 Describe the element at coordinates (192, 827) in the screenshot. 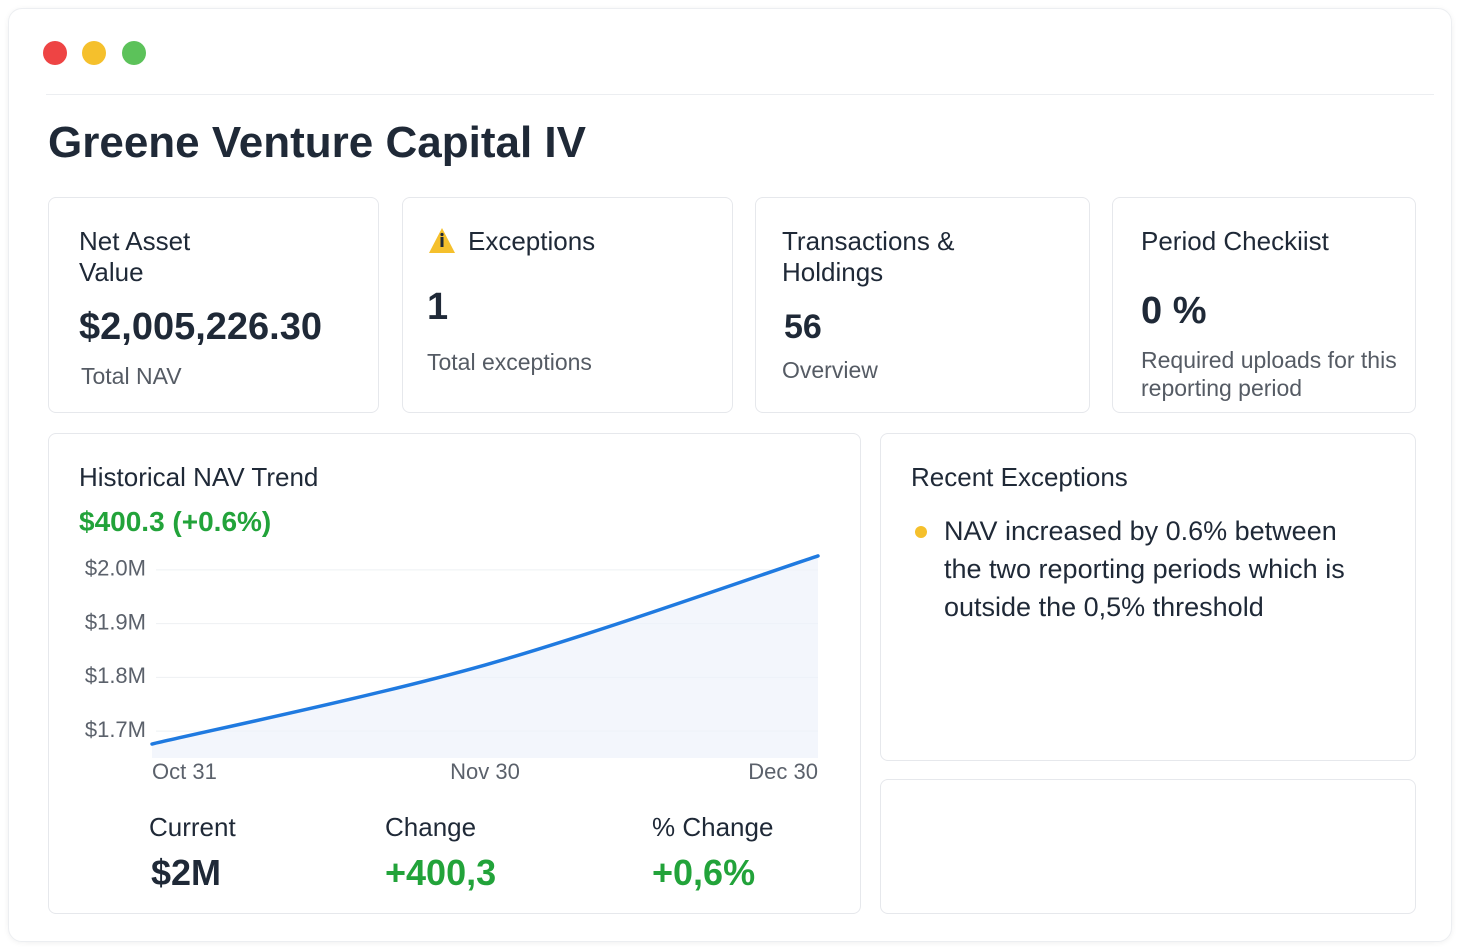

I see `stat-label: Current` at that location.